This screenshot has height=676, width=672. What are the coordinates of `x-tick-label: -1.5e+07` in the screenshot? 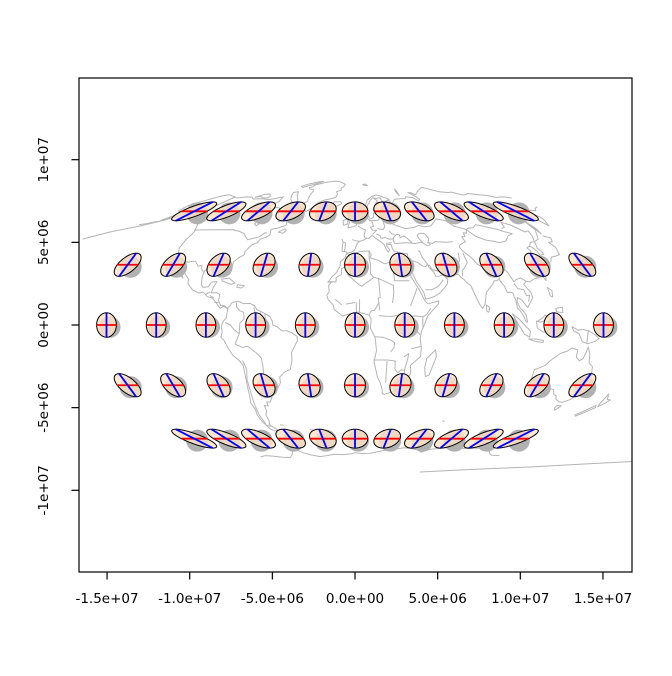 It's located at (106, 599).